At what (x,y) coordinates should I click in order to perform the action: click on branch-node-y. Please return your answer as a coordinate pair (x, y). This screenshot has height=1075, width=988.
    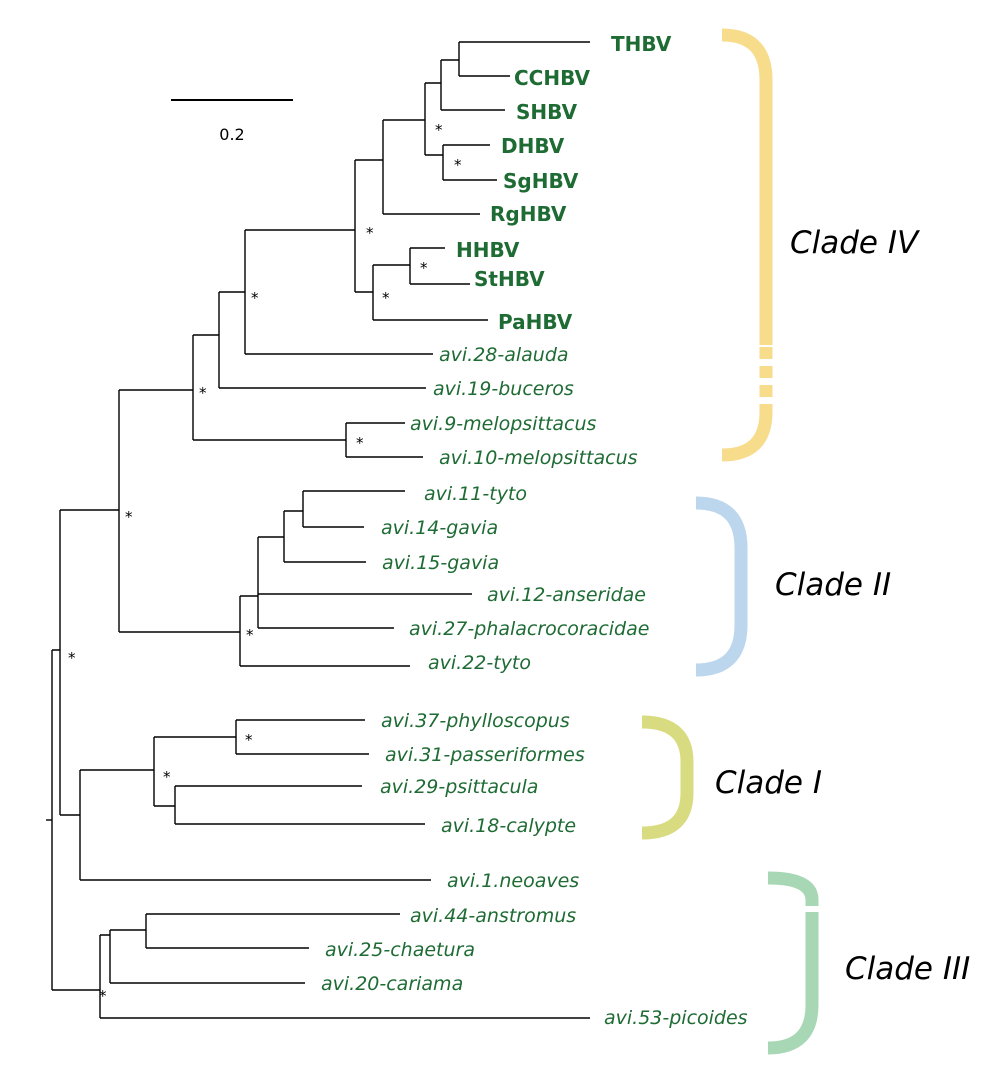
    Looking at the image, I should click on (207, 956).